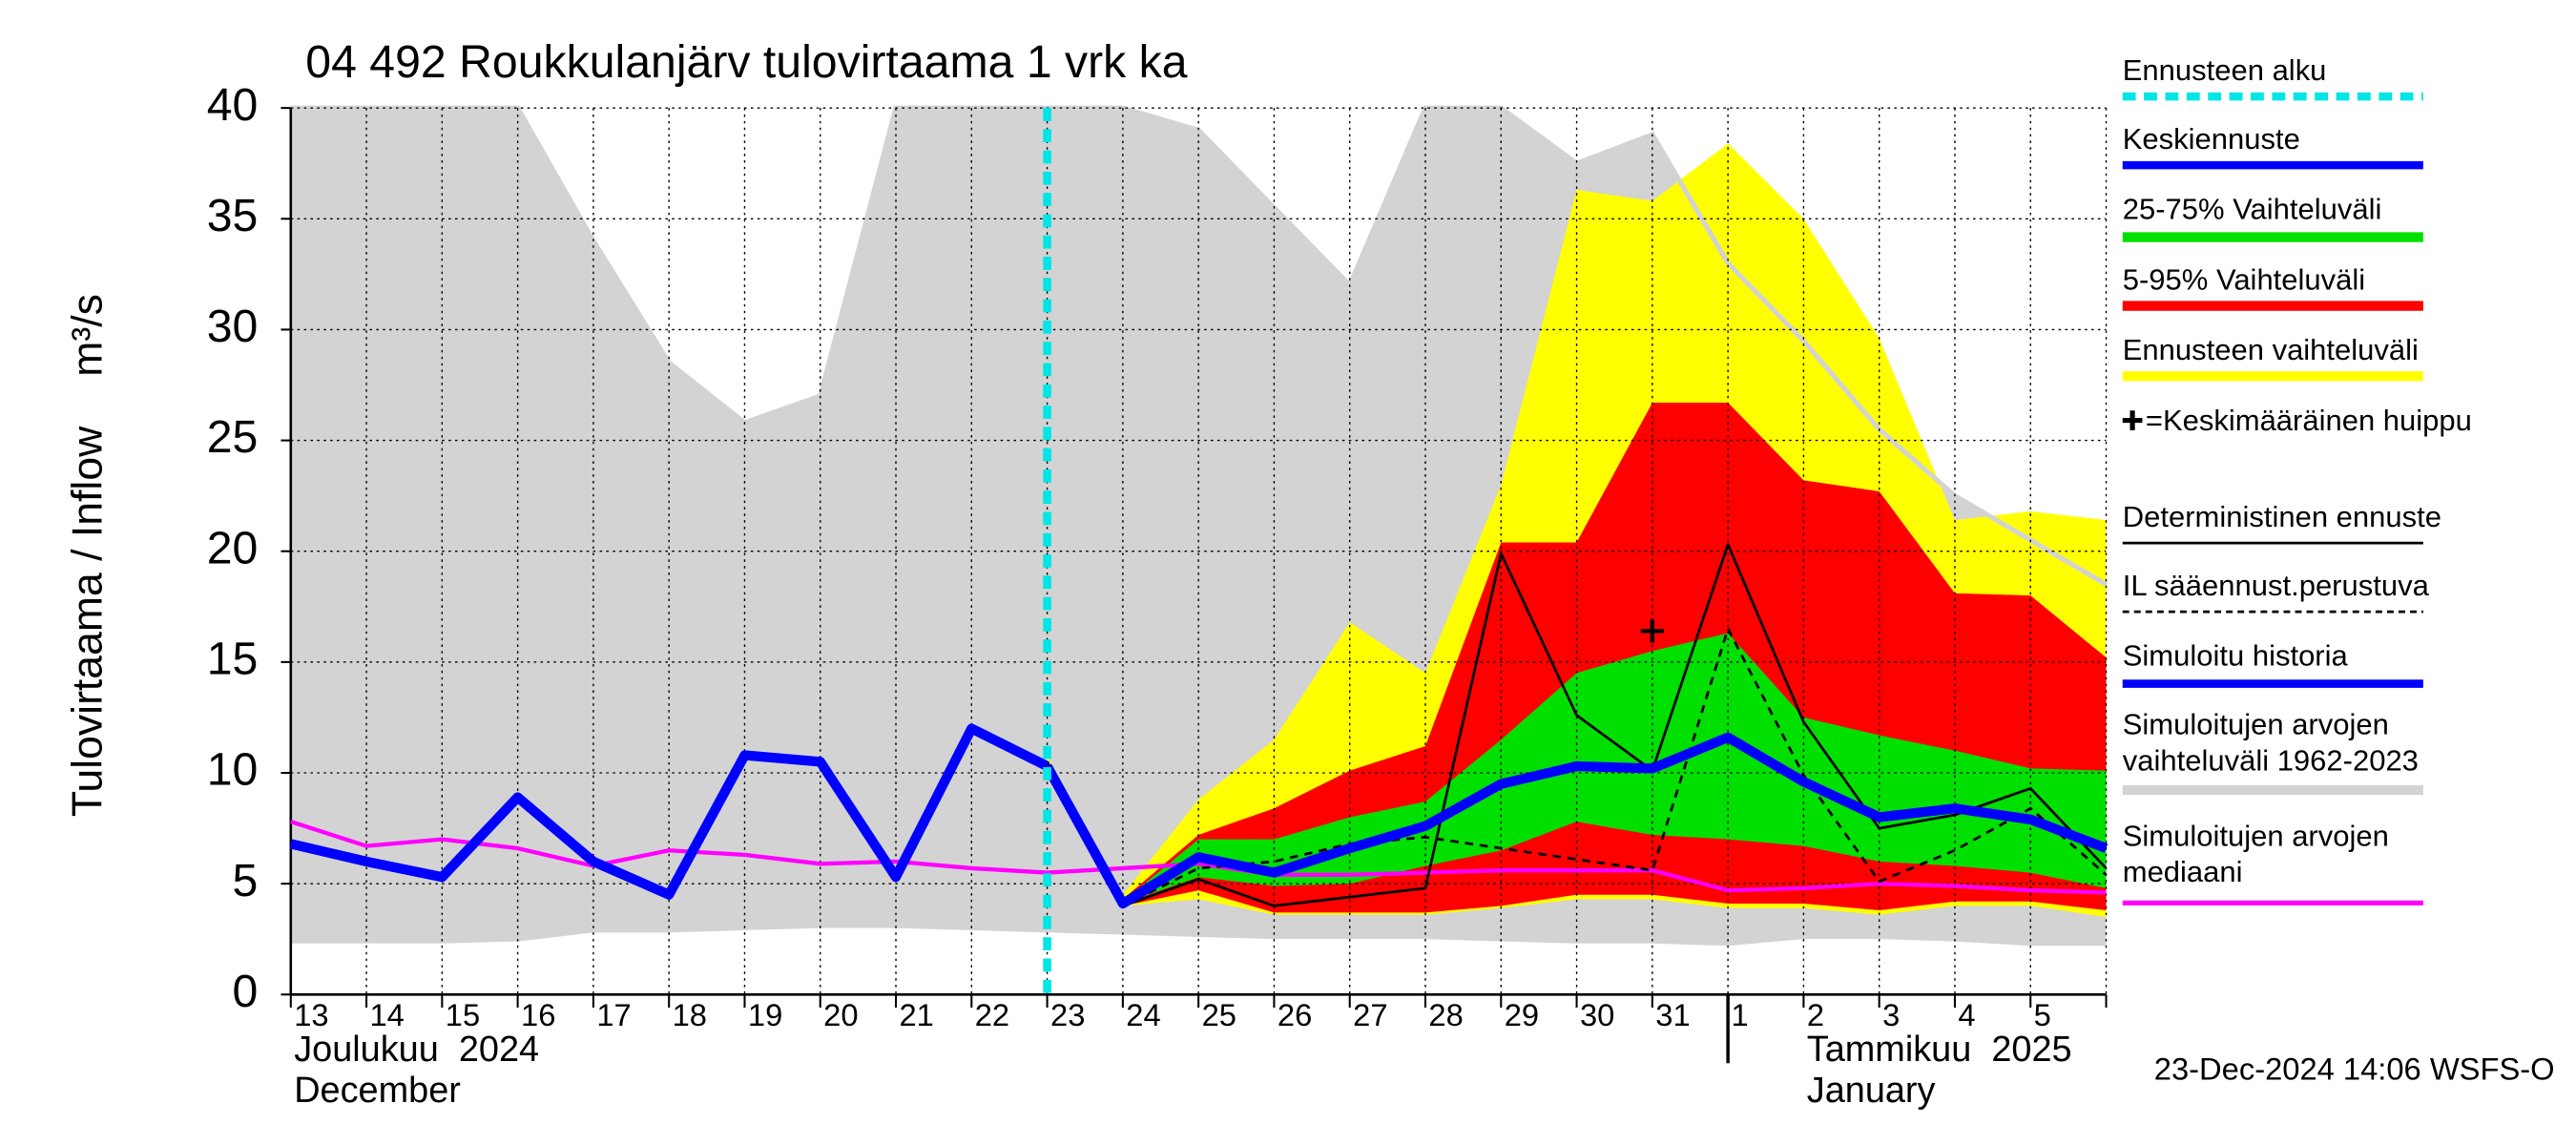 The width and height of the screenshot is (2576, 1145). Describe the element at coordinates (1295, 1014) in the screenshot. I see `x-tick-label: 26` at that location.